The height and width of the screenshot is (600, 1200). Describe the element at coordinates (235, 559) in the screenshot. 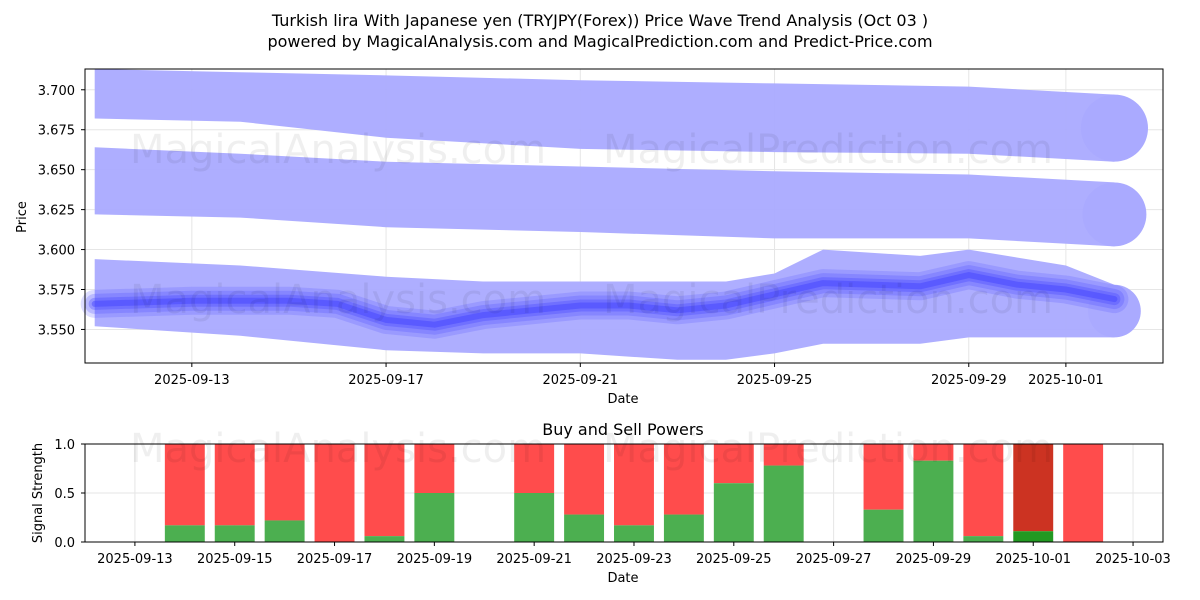

I see `signal-x-tick-label: 2025-09-15` at that location.